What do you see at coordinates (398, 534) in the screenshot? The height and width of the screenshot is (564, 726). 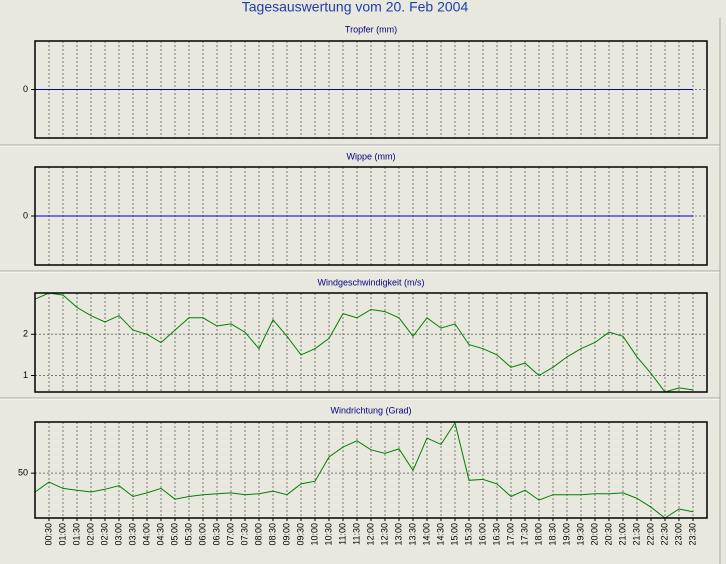 I see `x-tick-label: 13:00` at bounding box center [398, 534].